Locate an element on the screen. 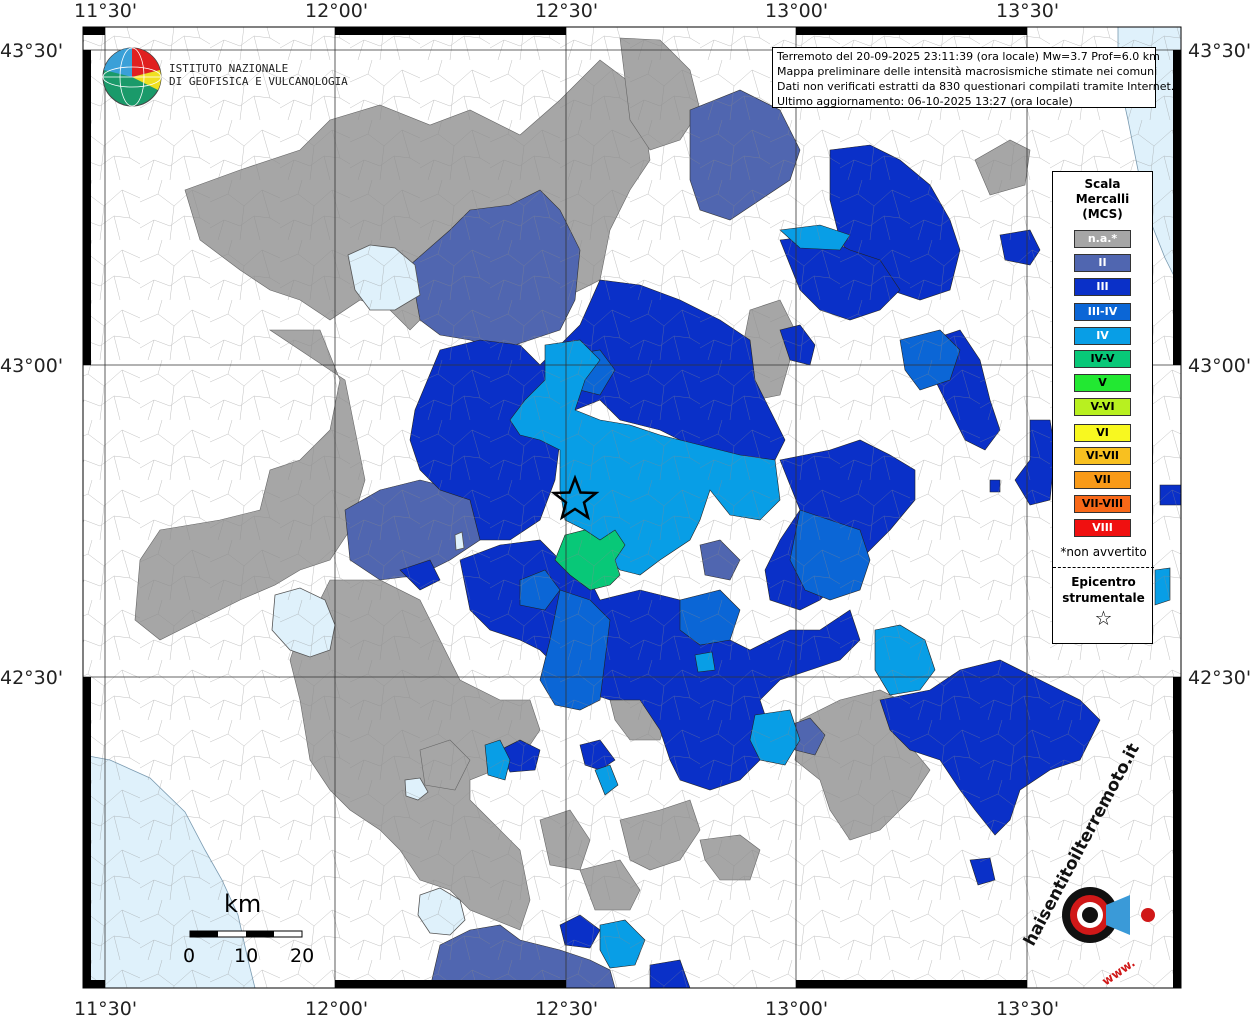 The width and height of the screenshot is (1255, 1028). lat-label-right-1: 43°30' is located at coordinates (1220, 51).